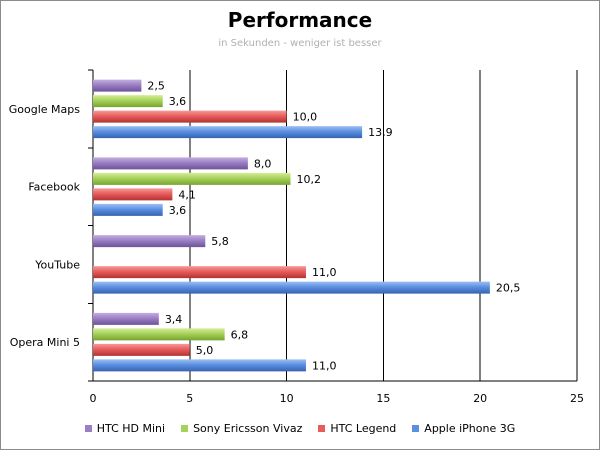  Describe the element at coordinates (220, 241) in the screenshot. I see `data-label: 5,8` at that location.